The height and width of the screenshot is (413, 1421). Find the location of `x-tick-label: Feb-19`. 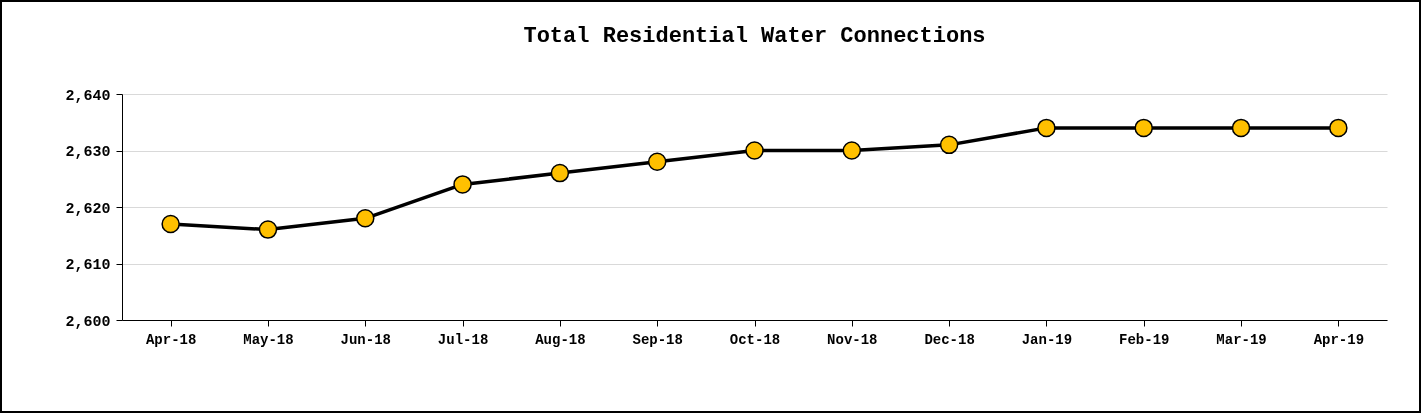

x-tick-label: Feb-19 is located at coordinates (1144, 339).